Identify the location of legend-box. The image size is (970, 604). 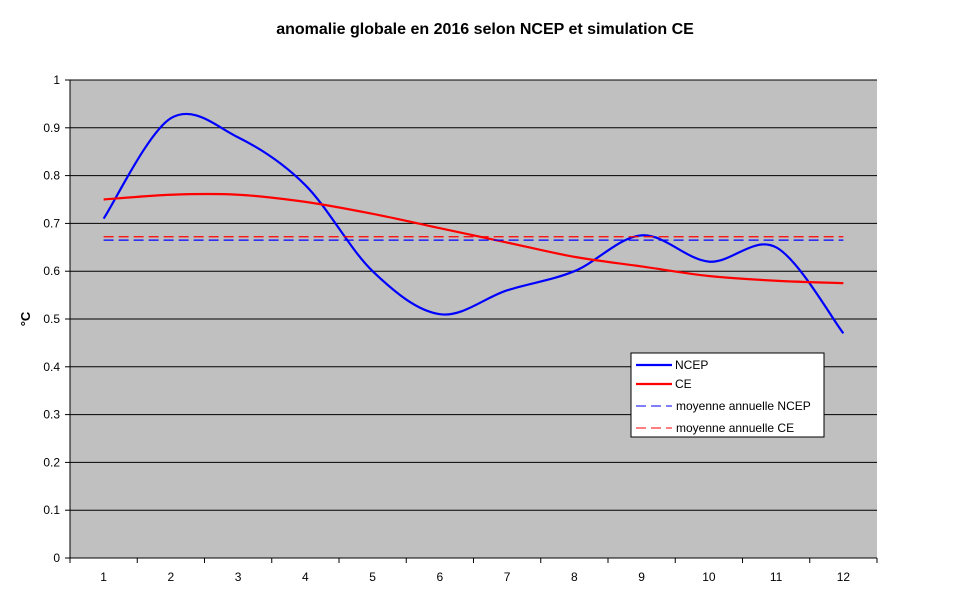
(727, 395).